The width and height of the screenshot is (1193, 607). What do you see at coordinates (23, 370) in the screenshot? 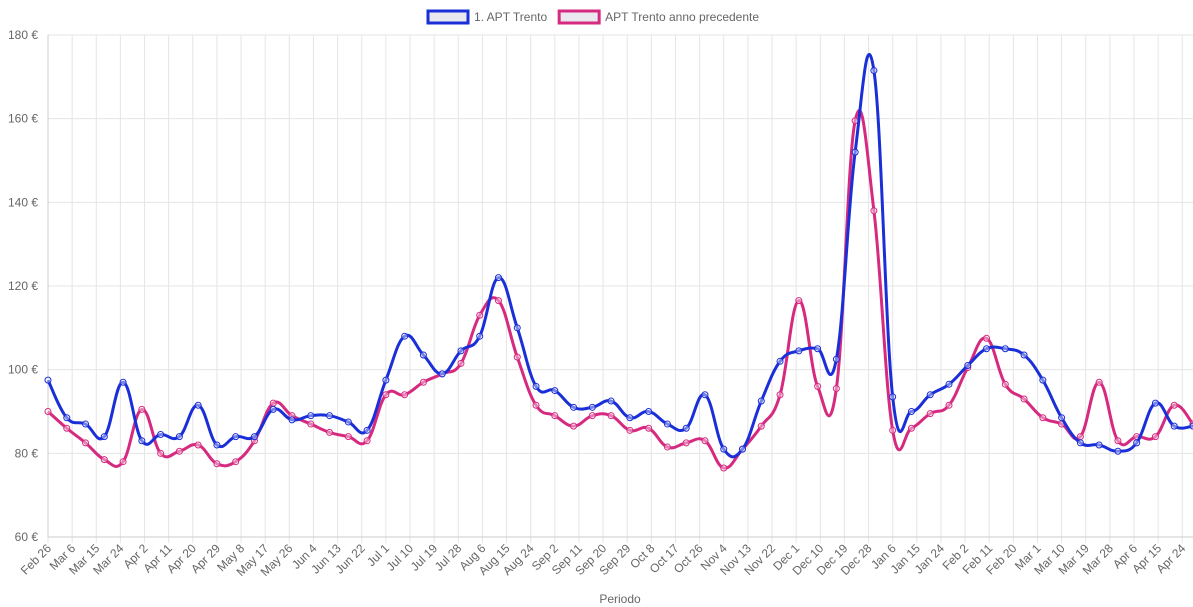
I see `y-tick-label: 100 €` at bounding box center [23, 370].